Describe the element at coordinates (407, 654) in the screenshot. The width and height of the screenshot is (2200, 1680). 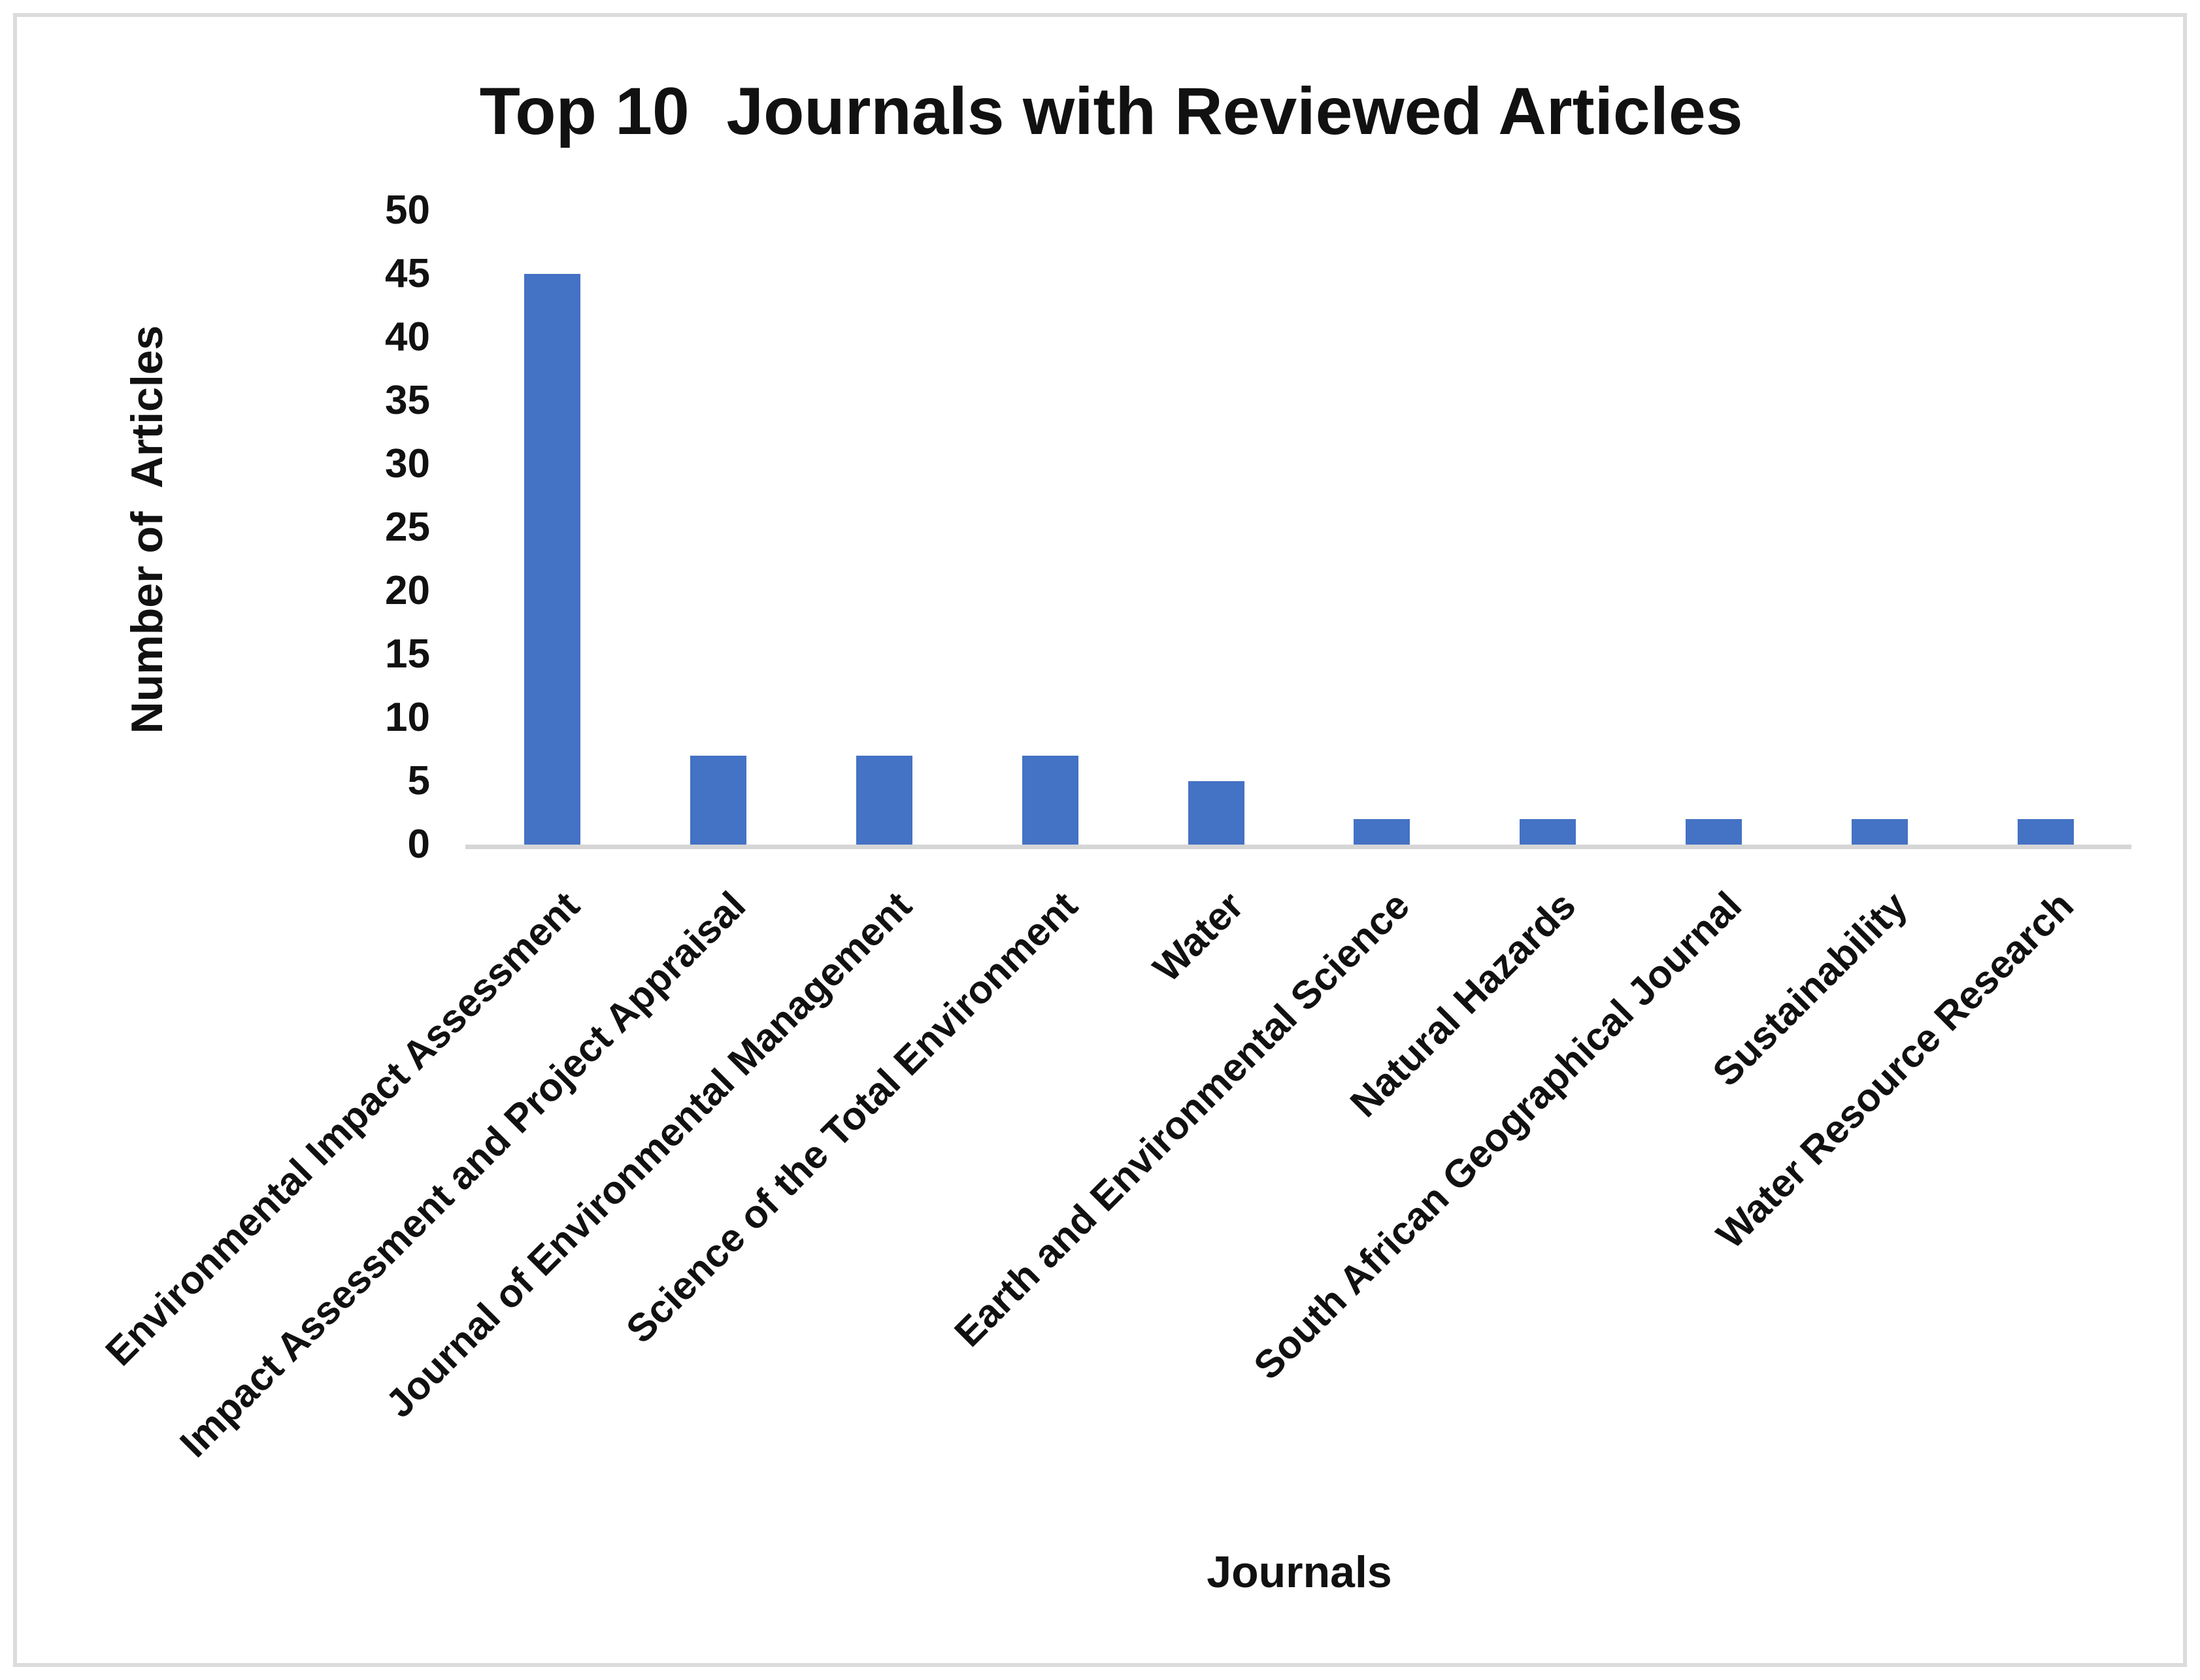
I see `y-axis-tick-label: 15` at that location.